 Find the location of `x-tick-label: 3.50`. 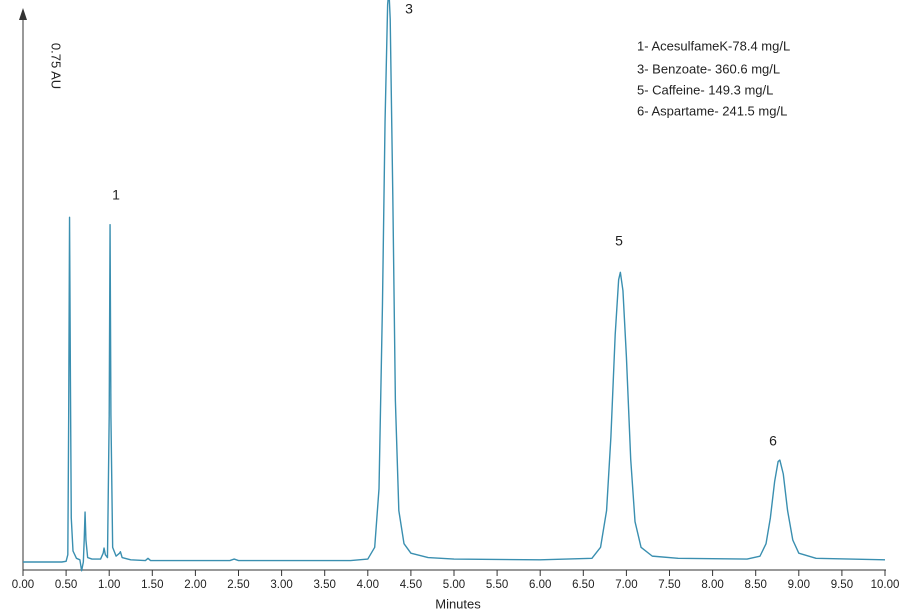

x-tick-label: 3.50 is located at coordinates (325, 585).